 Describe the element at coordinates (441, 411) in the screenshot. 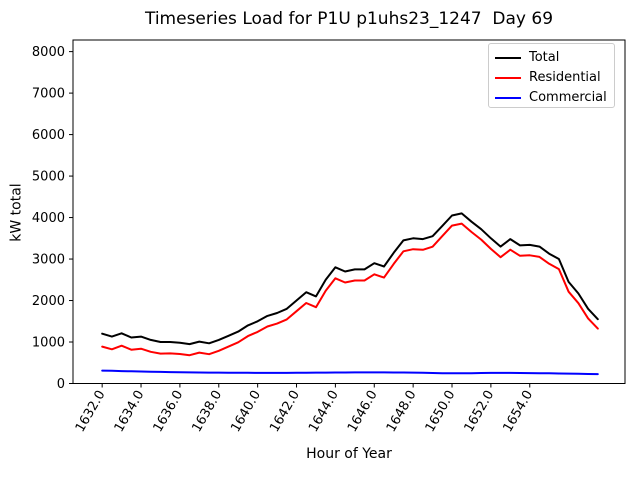

I see `svg-text: 1650.0` at that location.